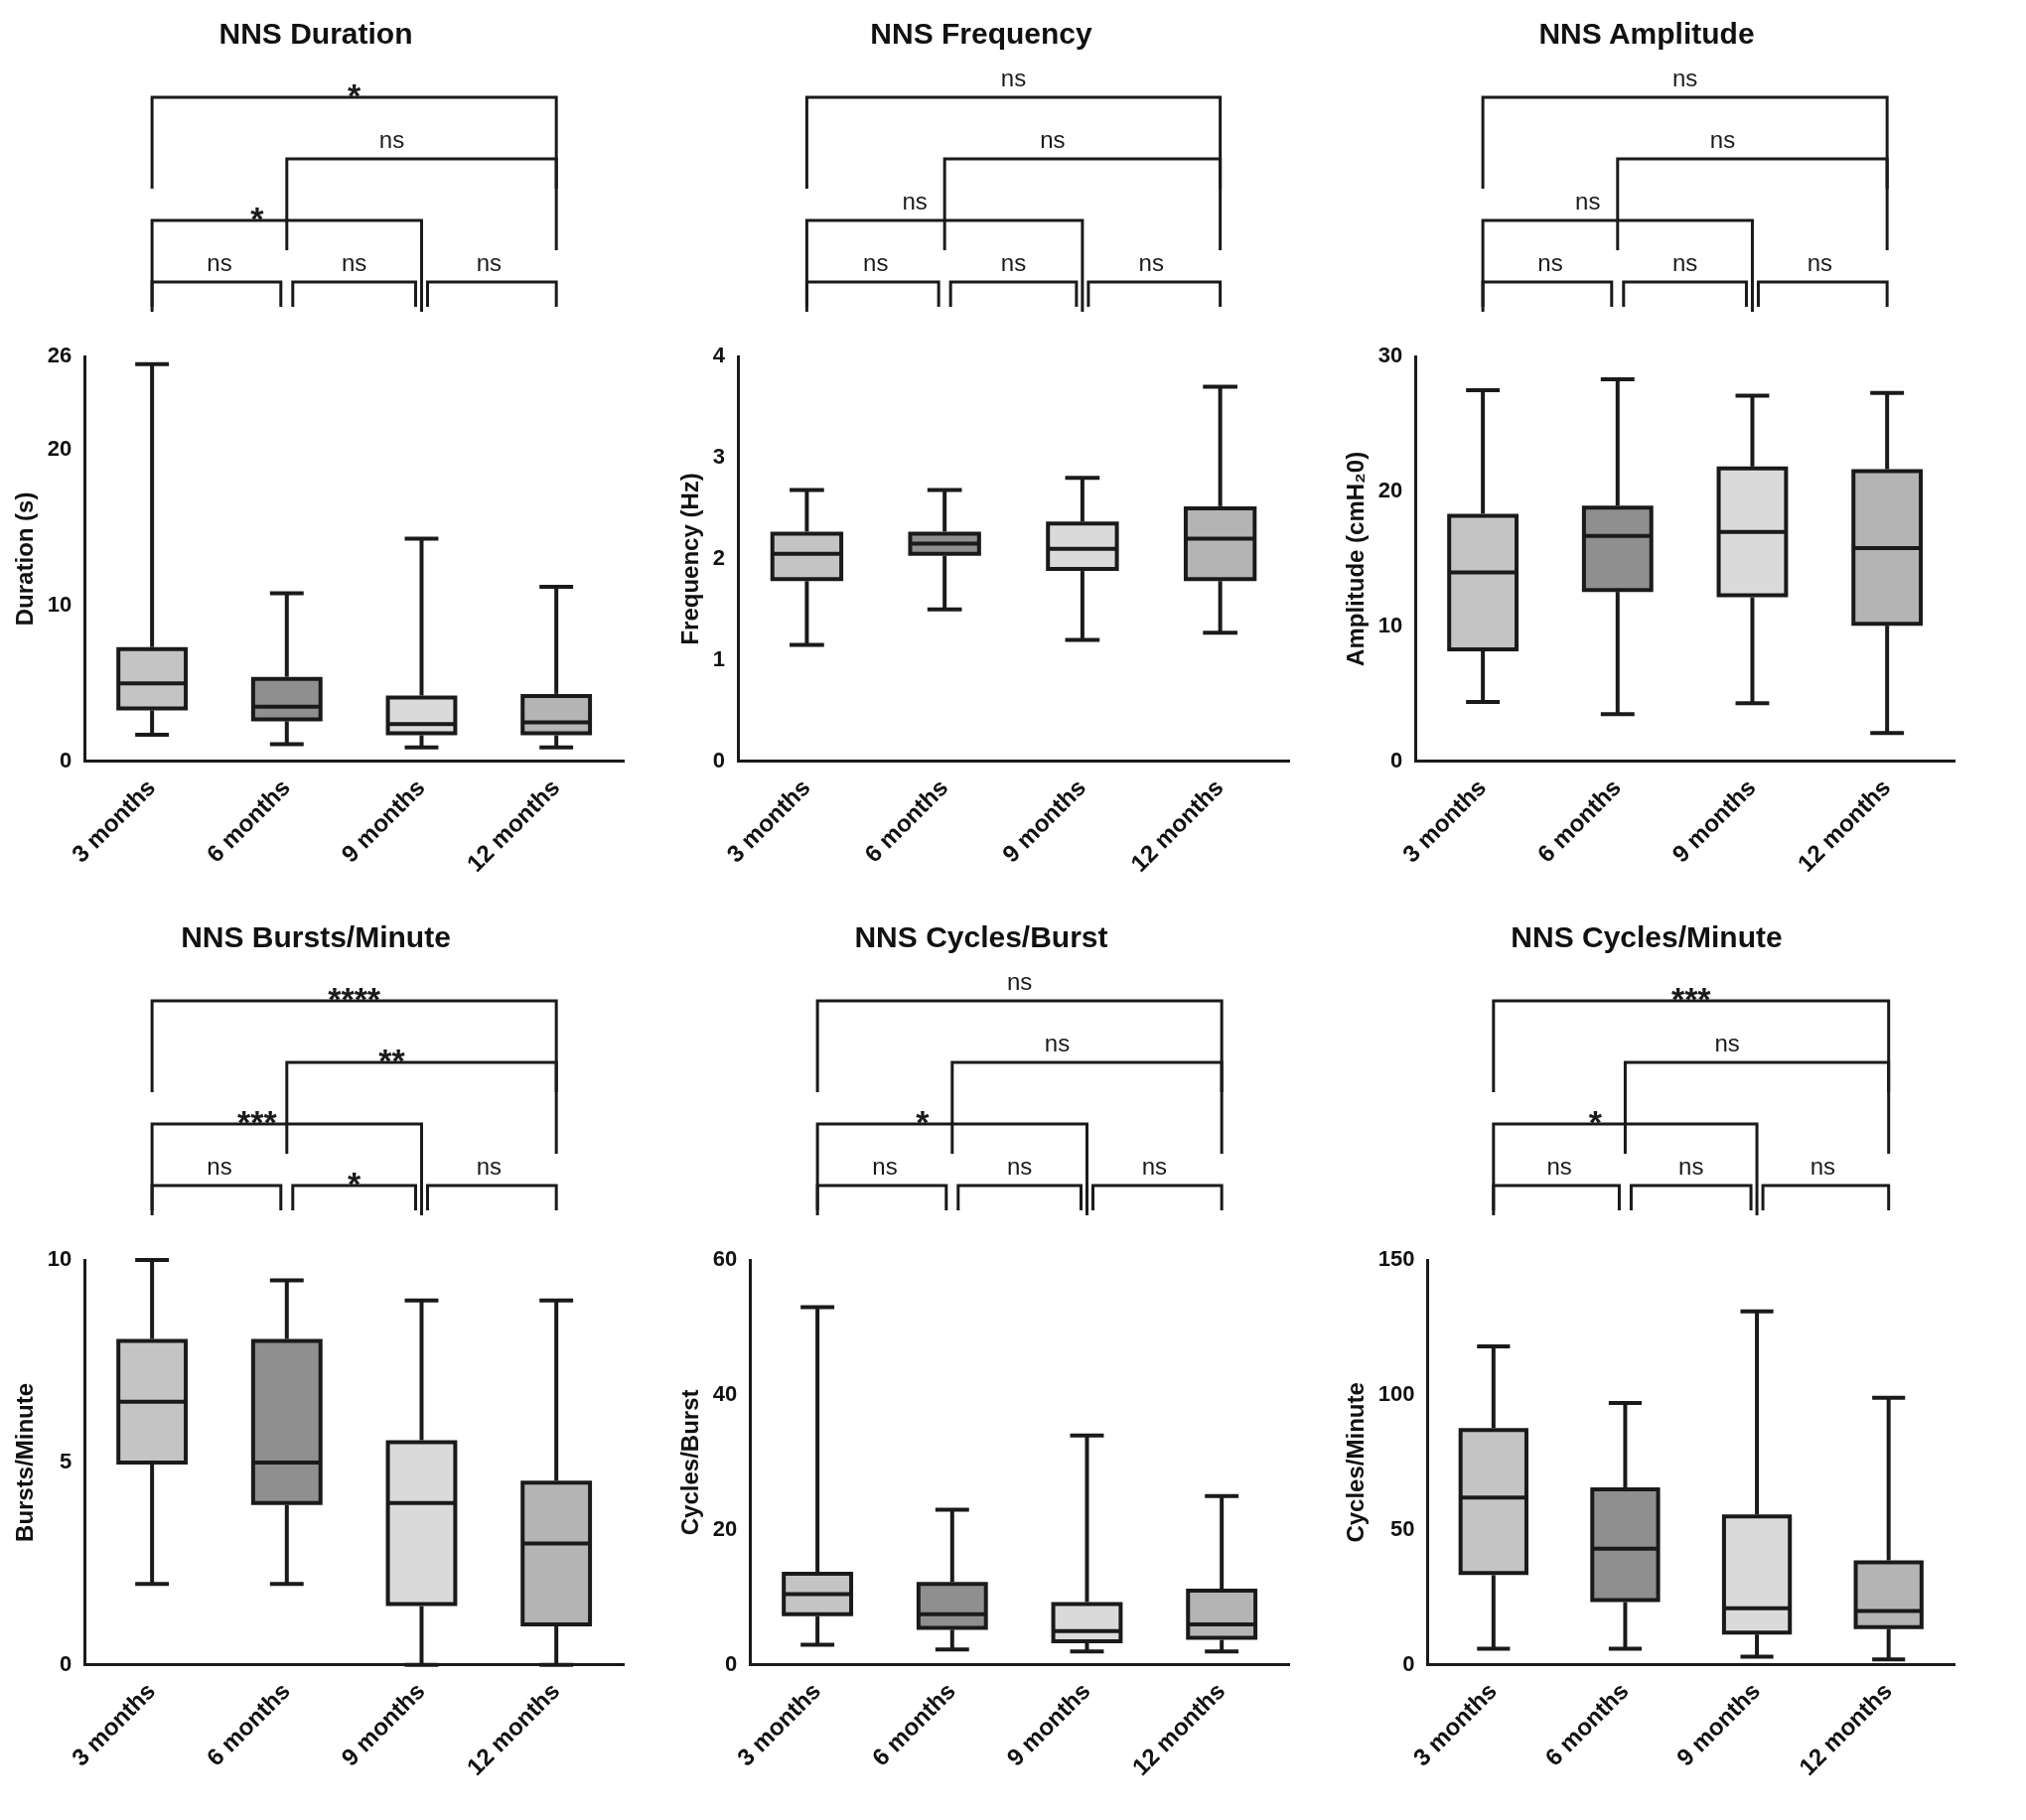 This screenshot has width=2026, height=1820. Describe the element at coordinates (719, 658) in the screenshot. I see `y-tick-label: 1` at that location.